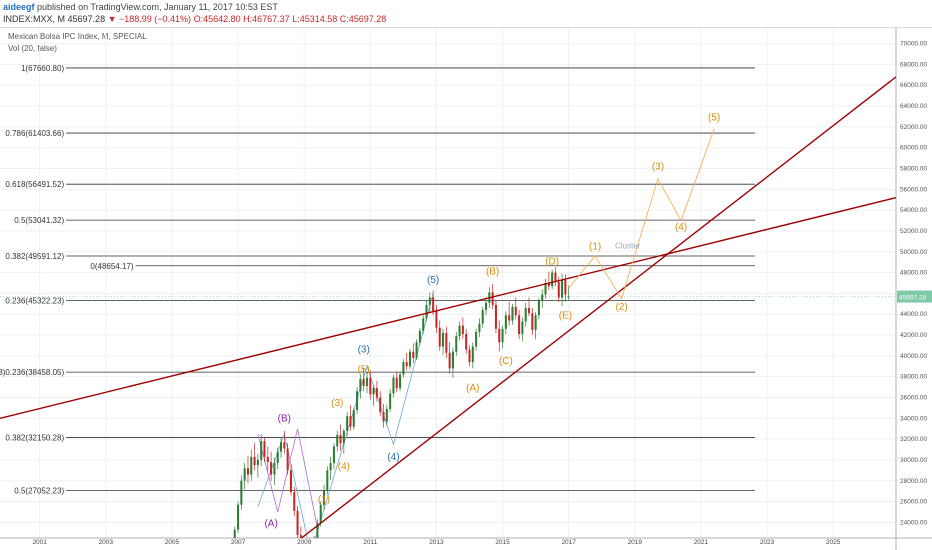  I want to click on y-tick-label: 50000.00, so click(913, 252).